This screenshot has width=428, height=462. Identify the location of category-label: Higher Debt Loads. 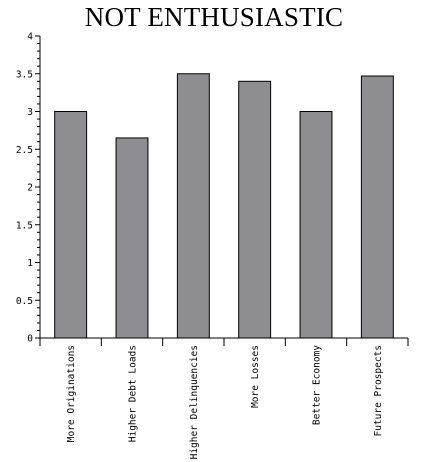
(133, 393).